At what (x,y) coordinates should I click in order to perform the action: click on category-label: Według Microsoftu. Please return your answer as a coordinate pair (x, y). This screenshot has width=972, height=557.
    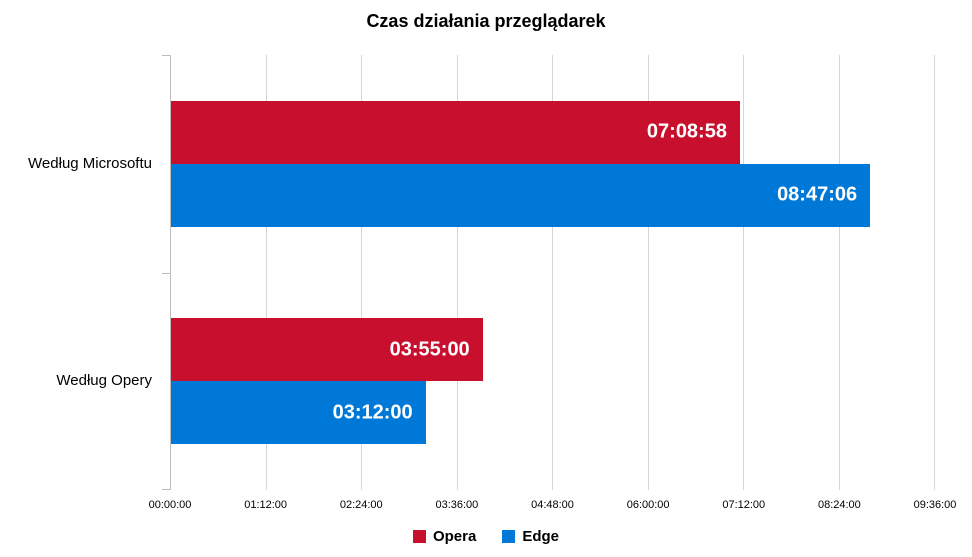
    Looking at the image, I should click on (90, 163).